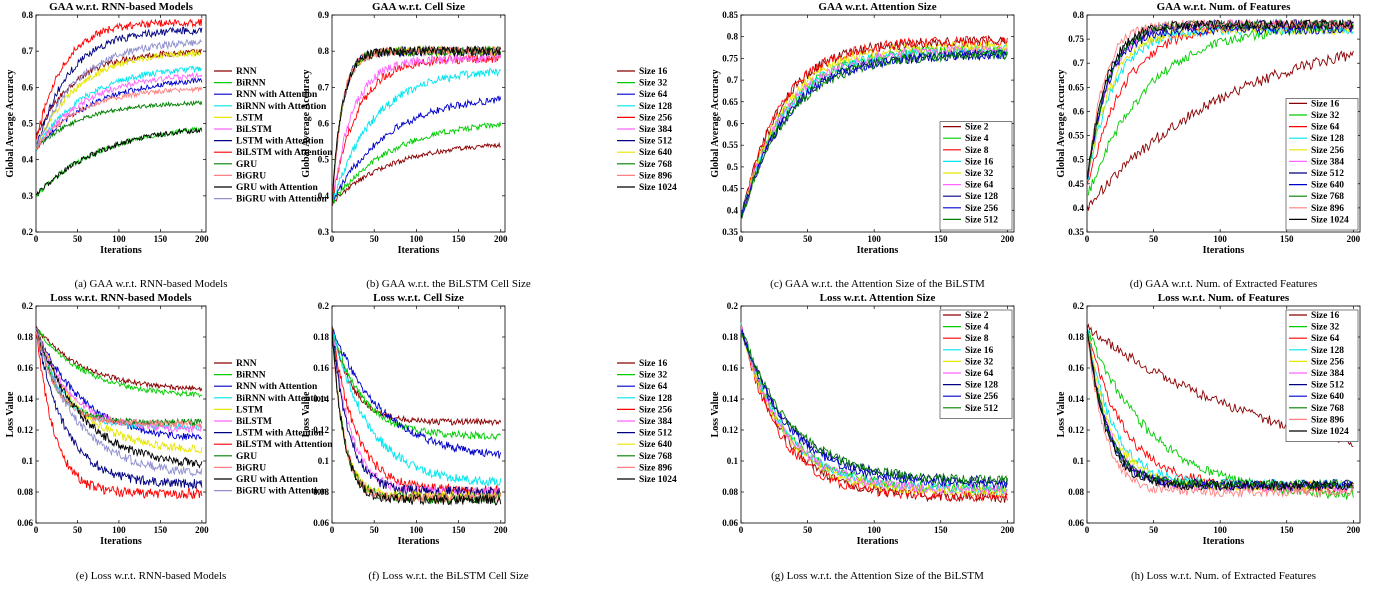 Image resolution: width=1380 pixels, height=597 pixels. What do you see at coordinates (1076, 87) in the screenshot?
I see `y-tick-label: 0.65` at bounding box center [1076, 87].